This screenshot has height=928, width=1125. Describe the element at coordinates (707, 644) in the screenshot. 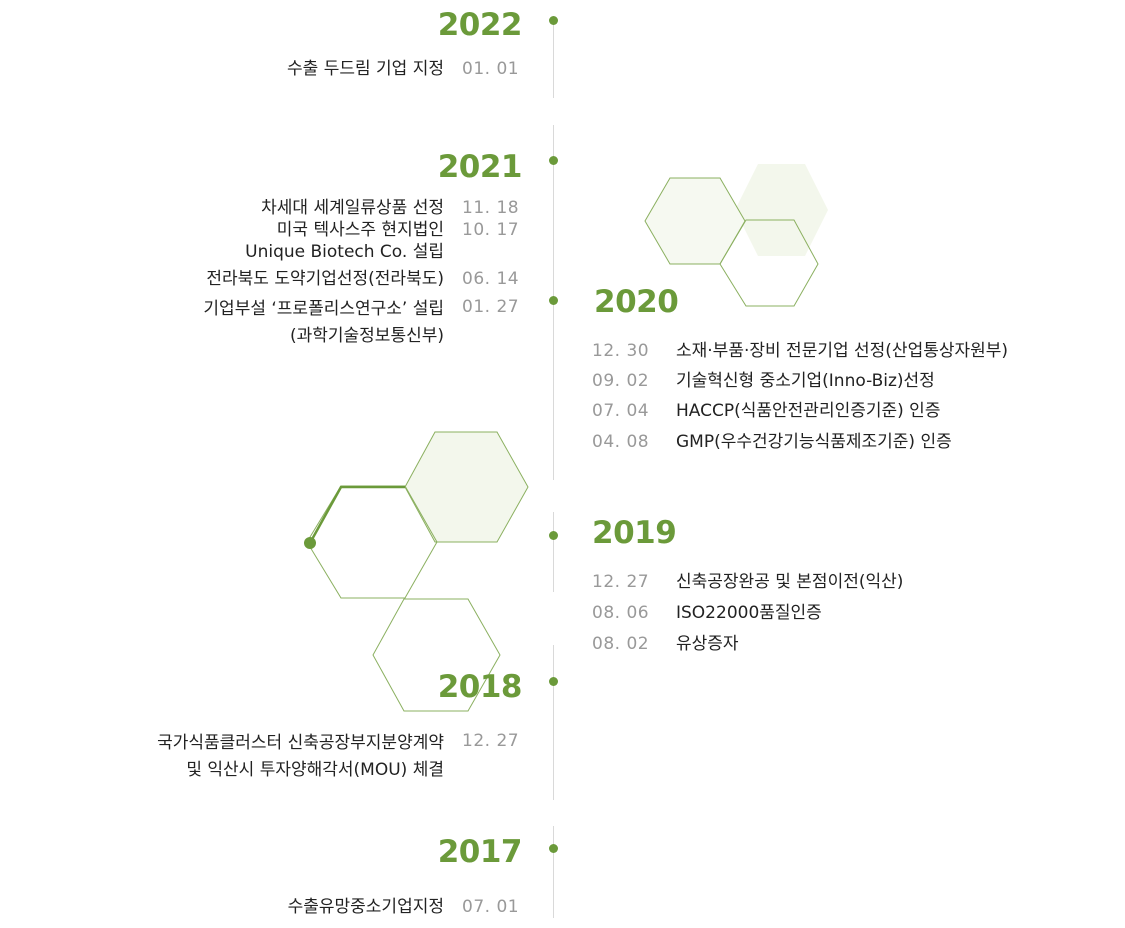

I see `history-item-text: 유상증자` at that location.